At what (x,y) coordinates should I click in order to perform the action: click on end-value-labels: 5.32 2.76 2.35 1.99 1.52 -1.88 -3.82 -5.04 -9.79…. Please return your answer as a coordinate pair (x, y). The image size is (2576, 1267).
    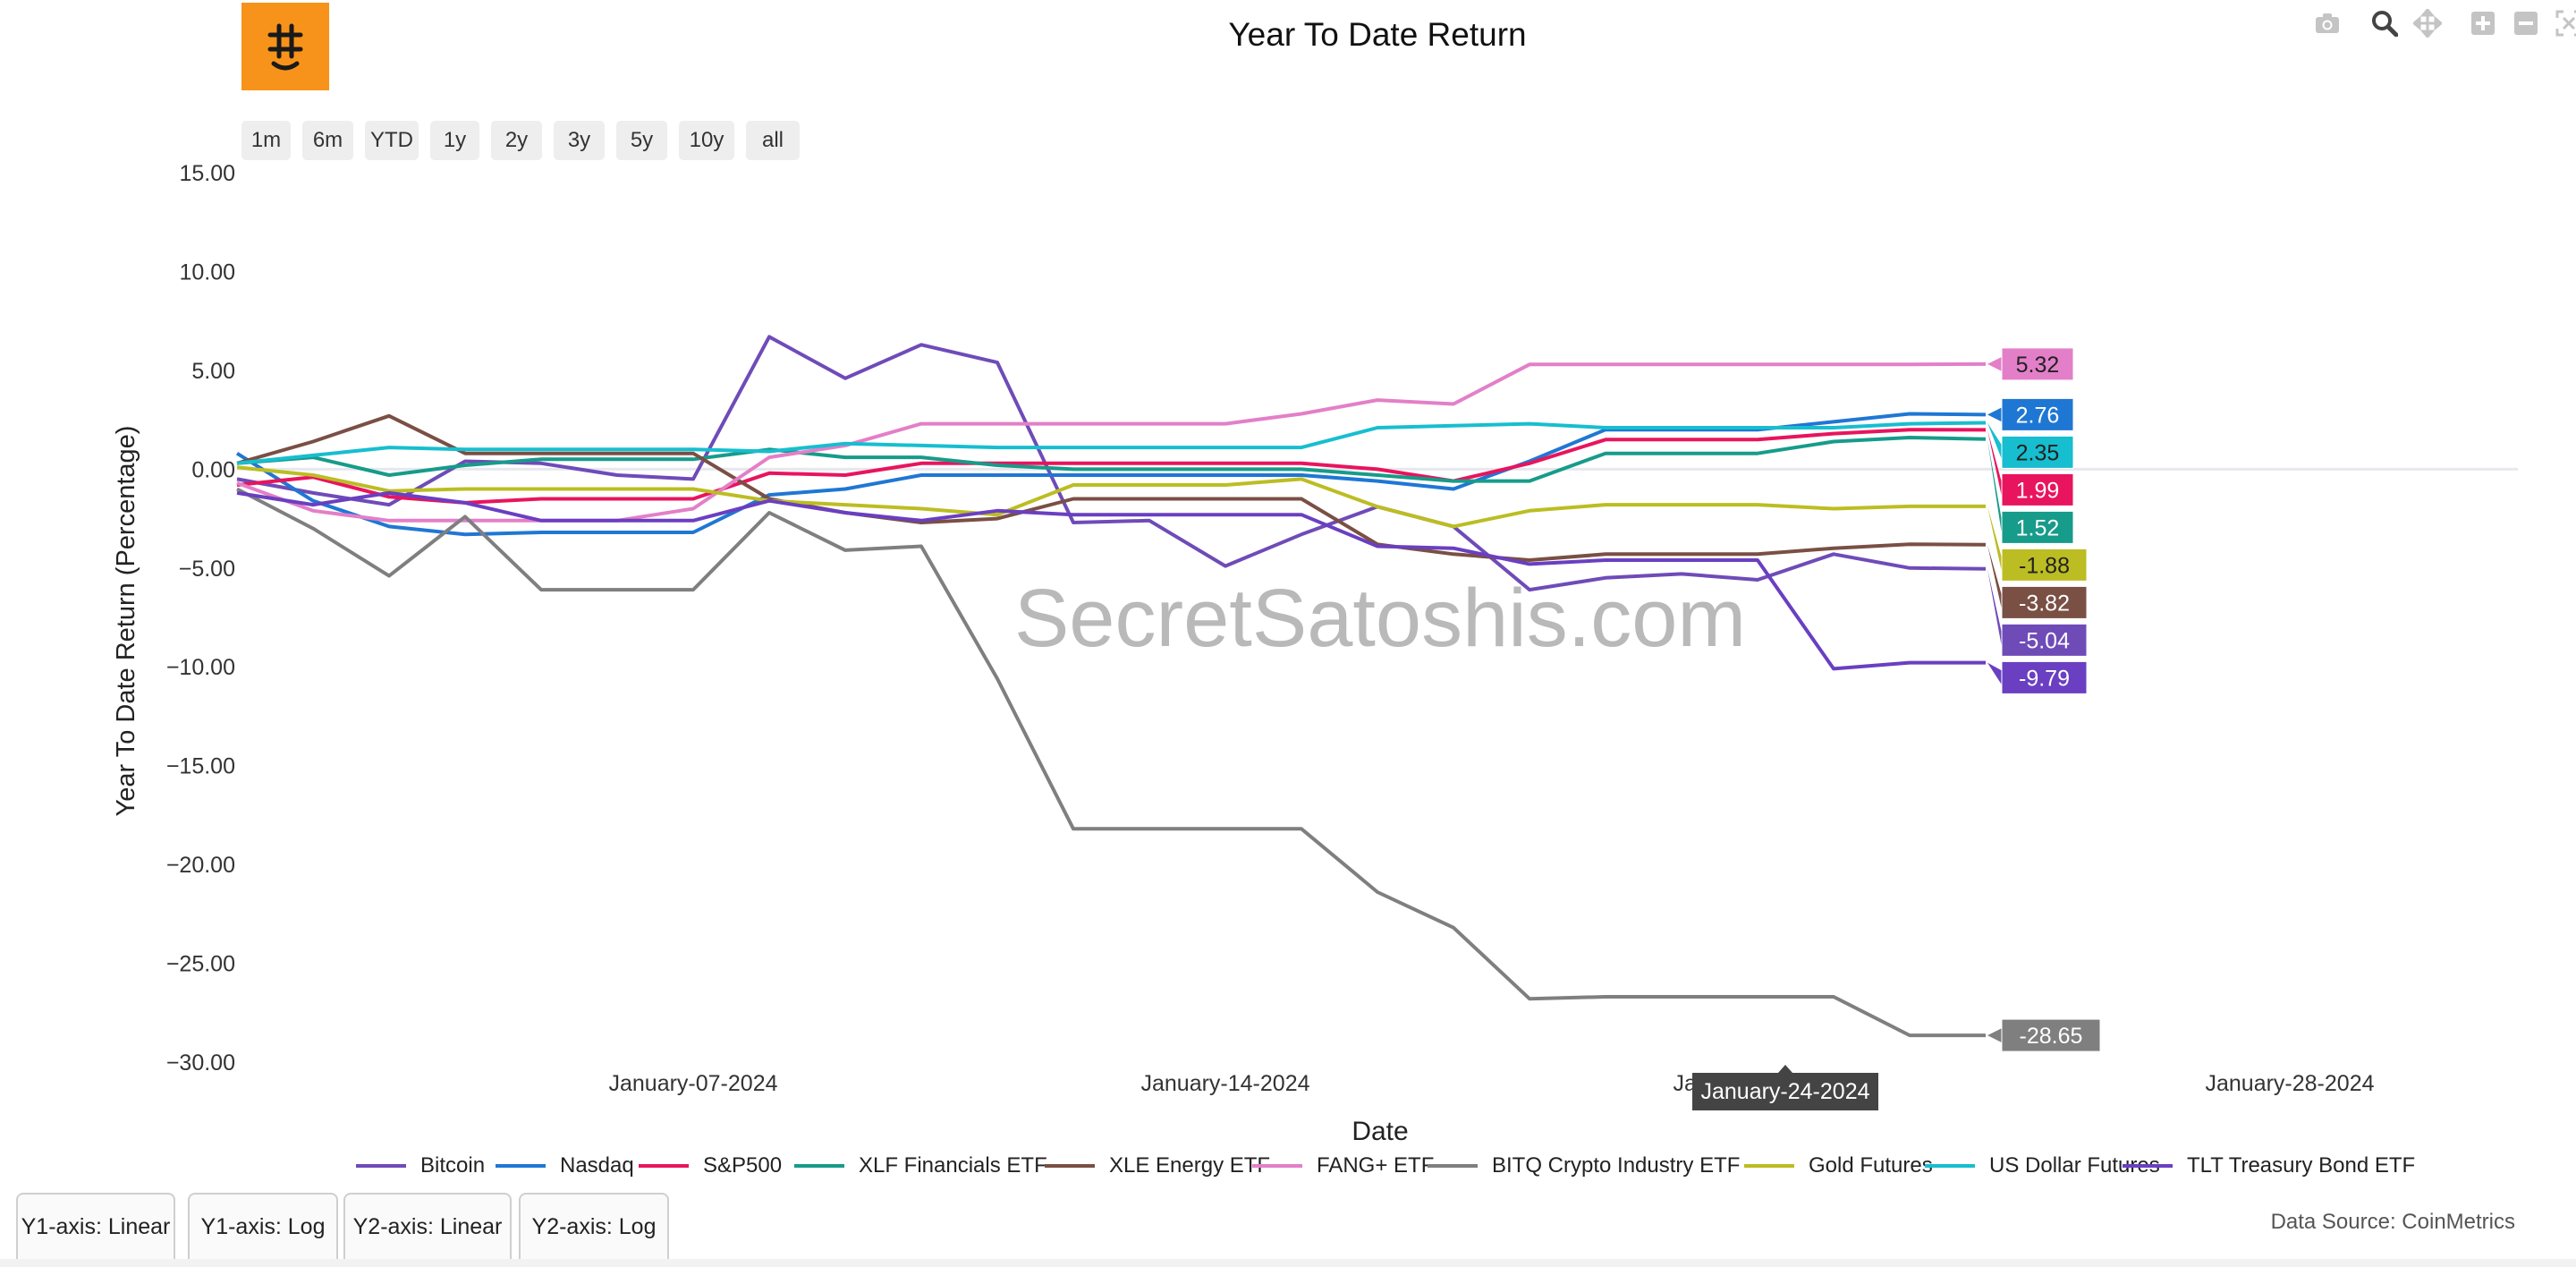
    Looking at the image, I should click on (2044, 699).